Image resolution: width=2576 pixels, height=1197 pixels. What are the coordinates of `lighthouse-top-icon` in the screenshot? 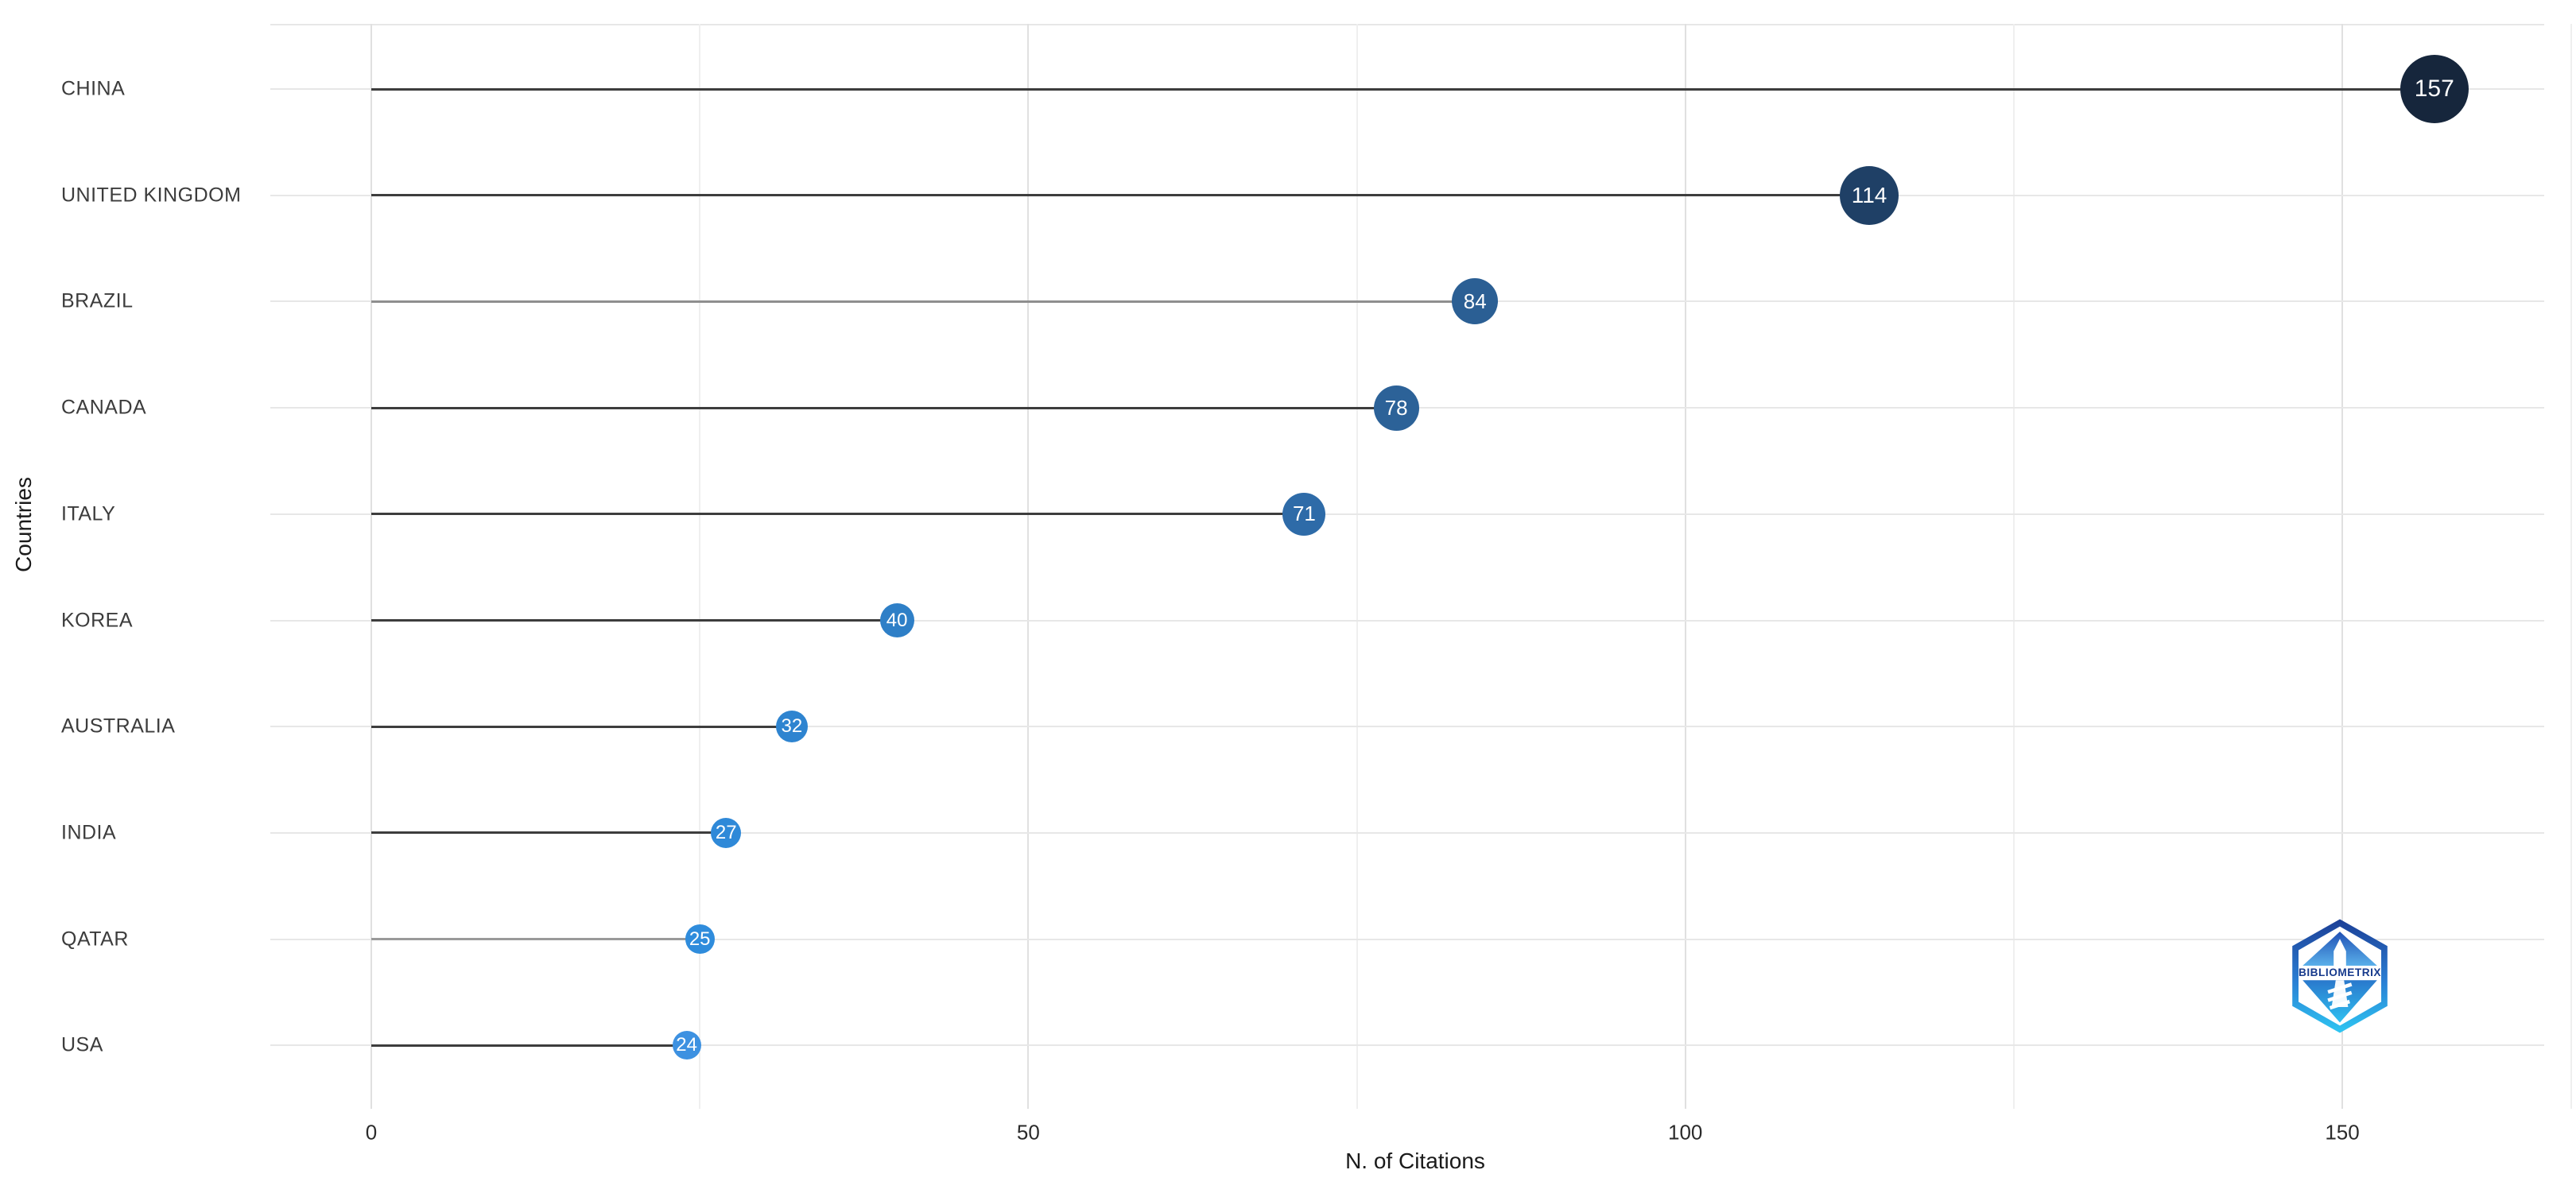 It's located at (2340, 952).